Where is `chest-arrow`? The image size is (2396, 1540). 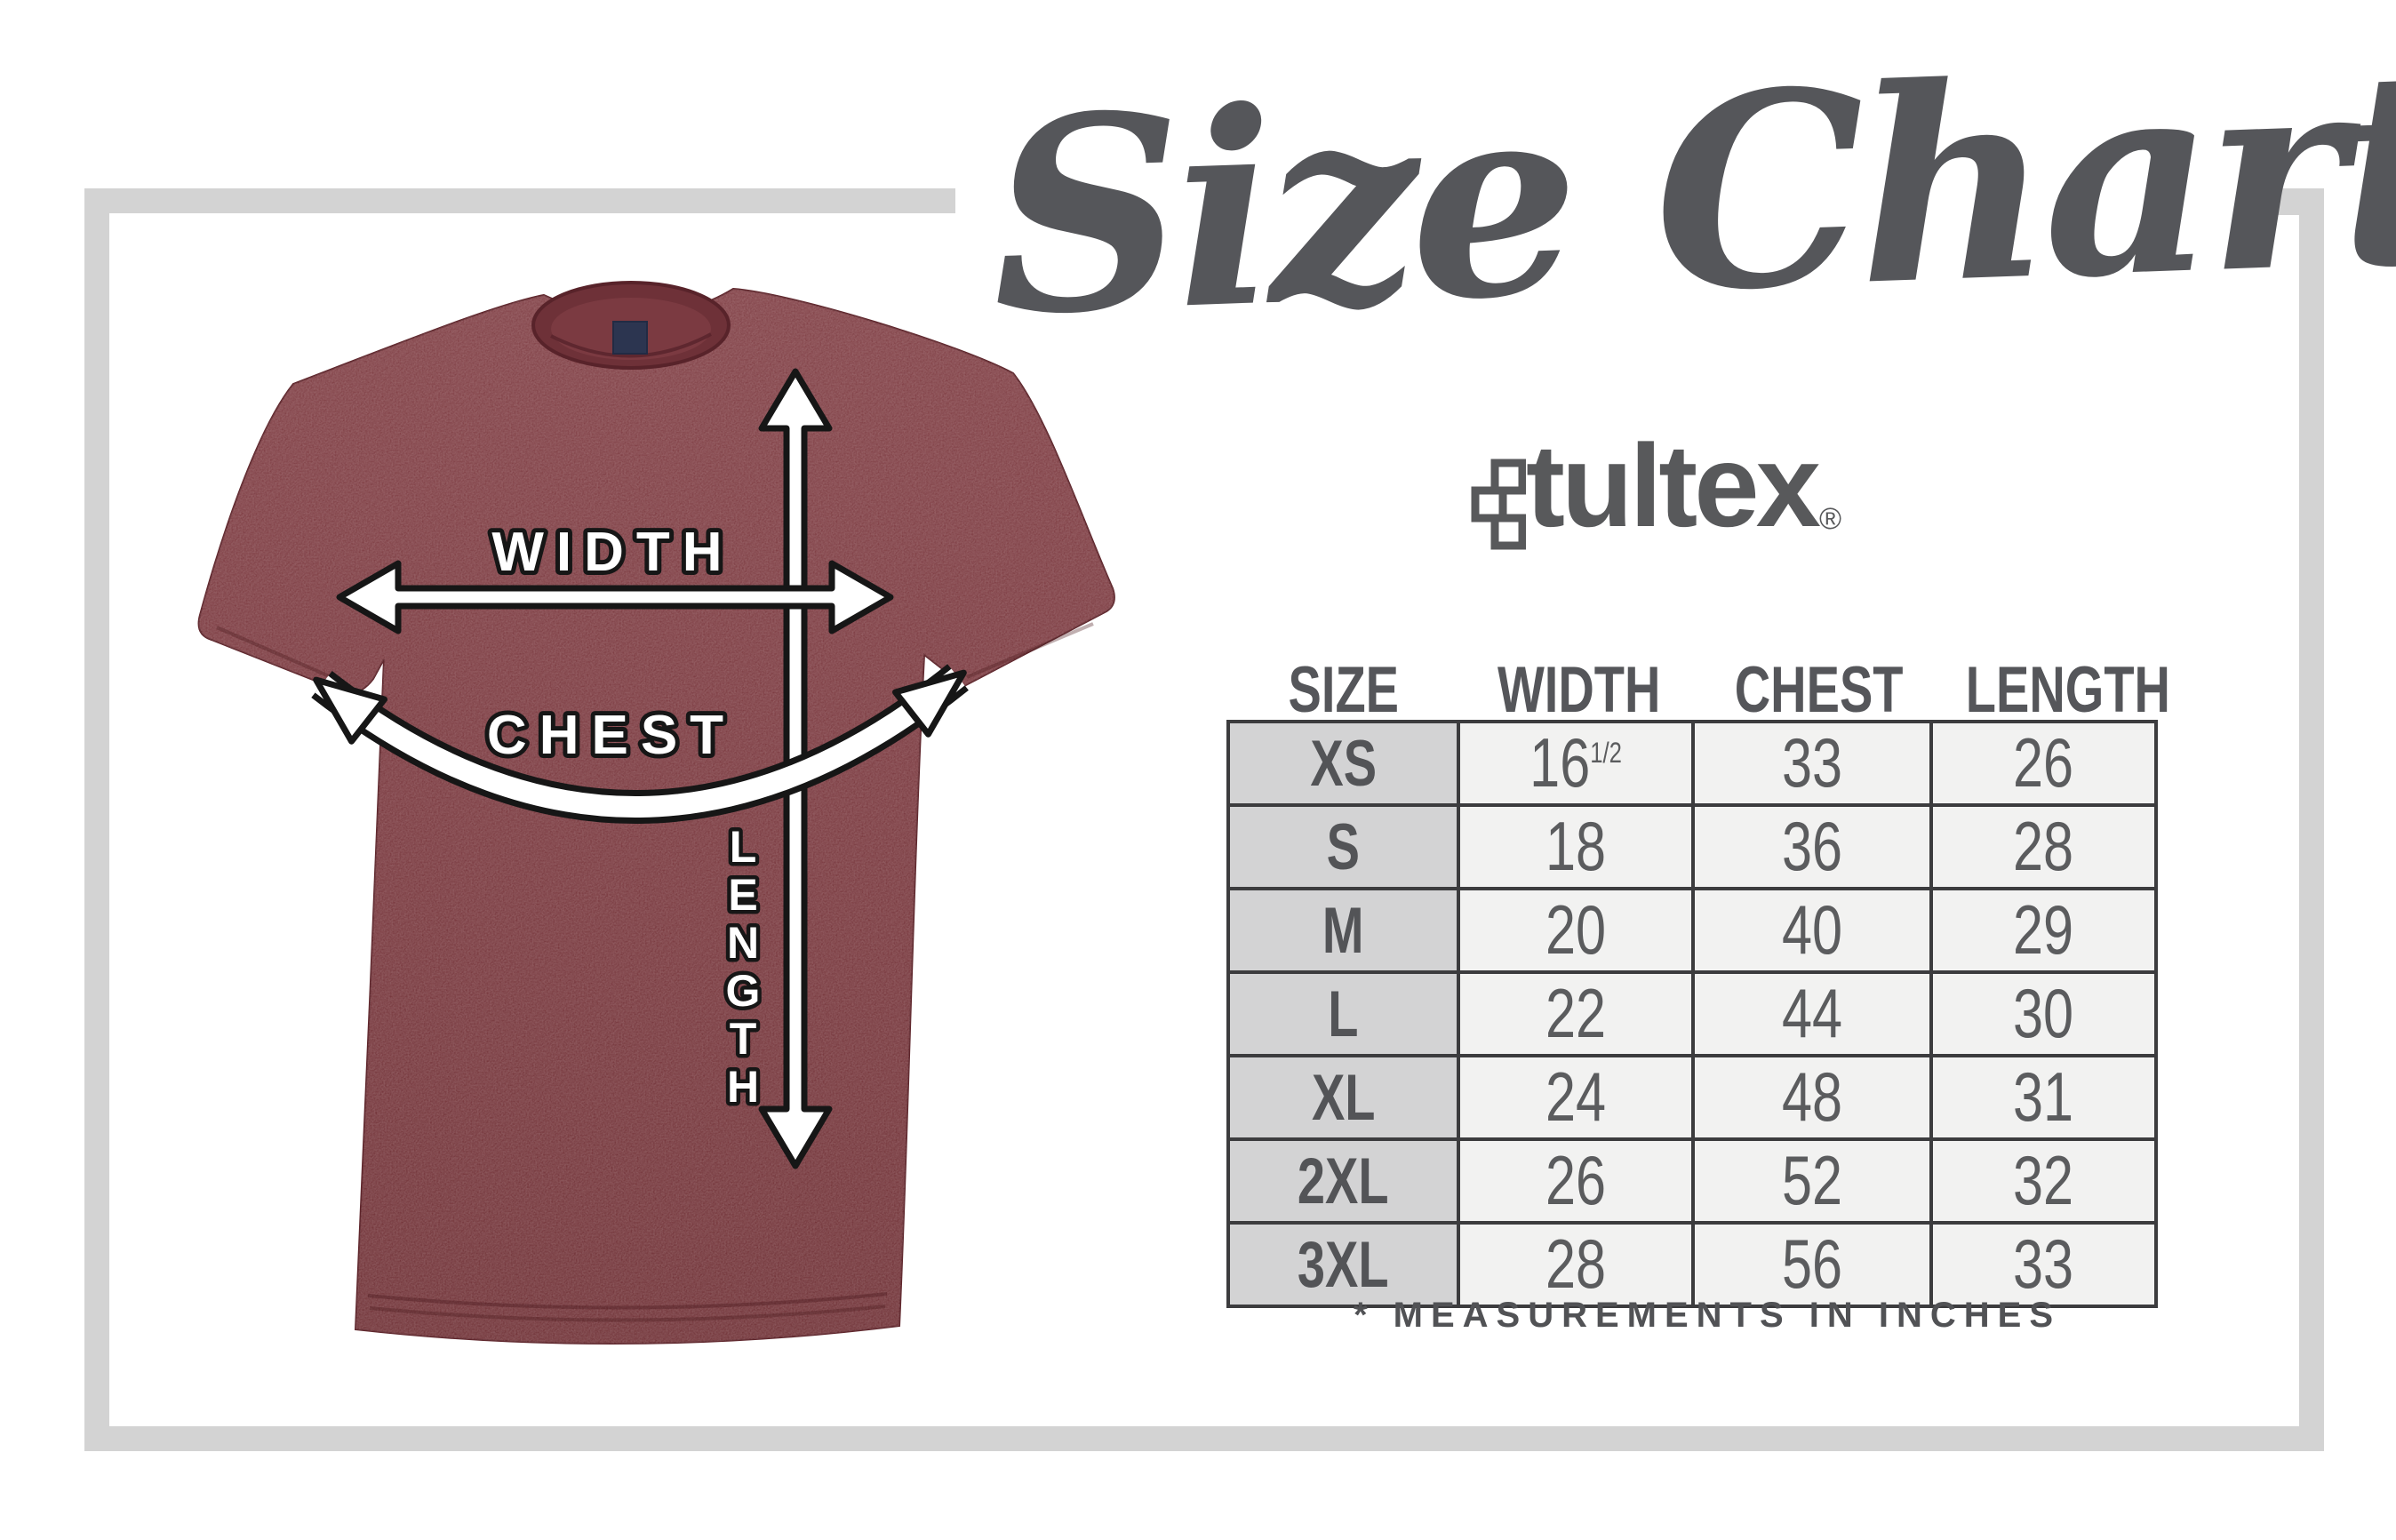 chest-arrow is located at coordinates (640, 744).